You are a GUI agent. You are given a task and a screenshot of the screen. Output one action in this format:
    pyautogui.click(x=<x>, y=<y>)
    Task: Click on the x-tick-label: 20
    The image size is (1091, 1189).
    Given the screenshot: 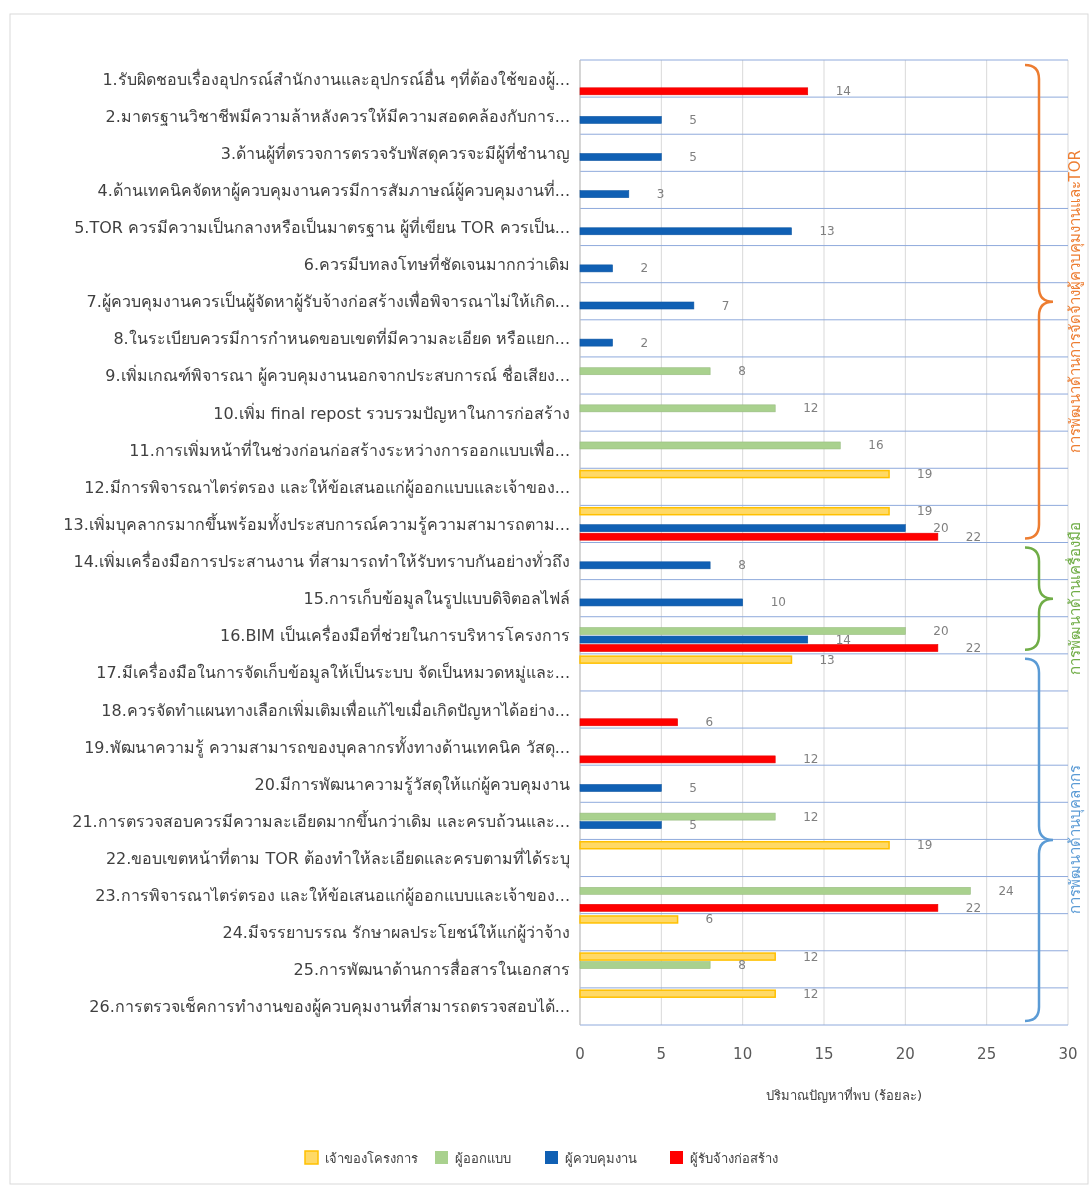 What is the action you would take?
    pyautogui.click(x=905, y=1054)
    